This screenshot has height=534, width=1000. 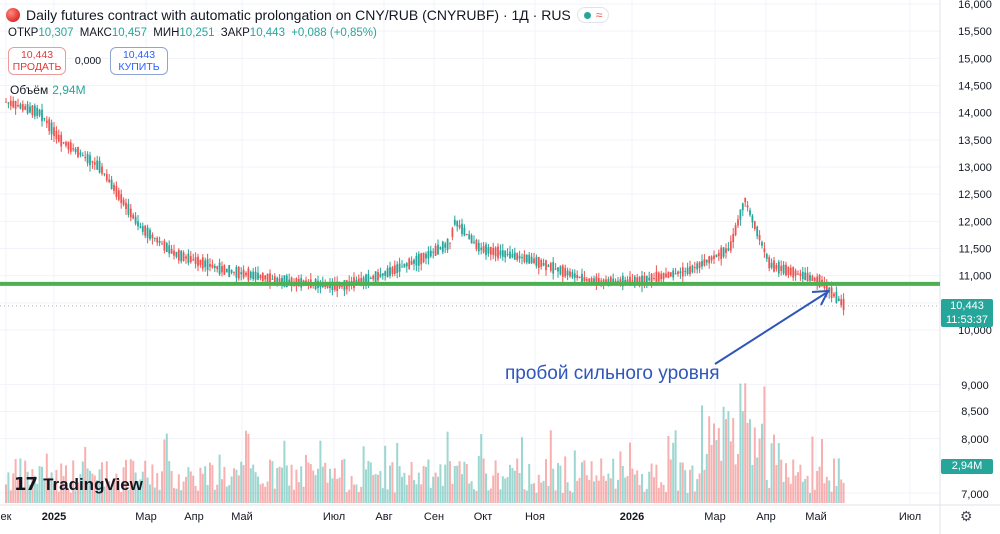 I want to click on tradingview-logo: 17 TradingView, so click(x=78, y=484).